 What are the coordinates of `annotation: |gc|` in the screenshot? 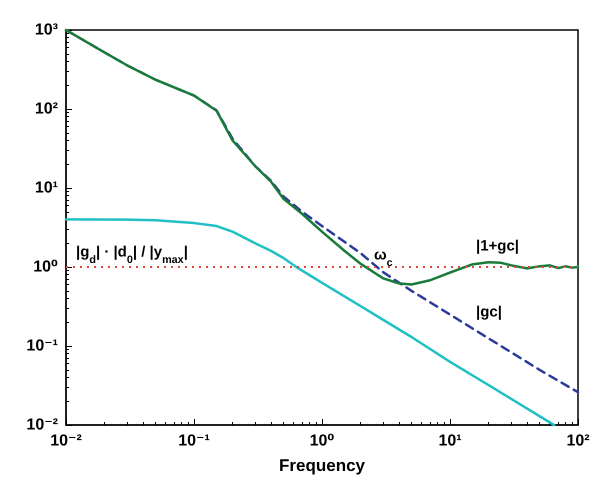 It's located at (489, 312).